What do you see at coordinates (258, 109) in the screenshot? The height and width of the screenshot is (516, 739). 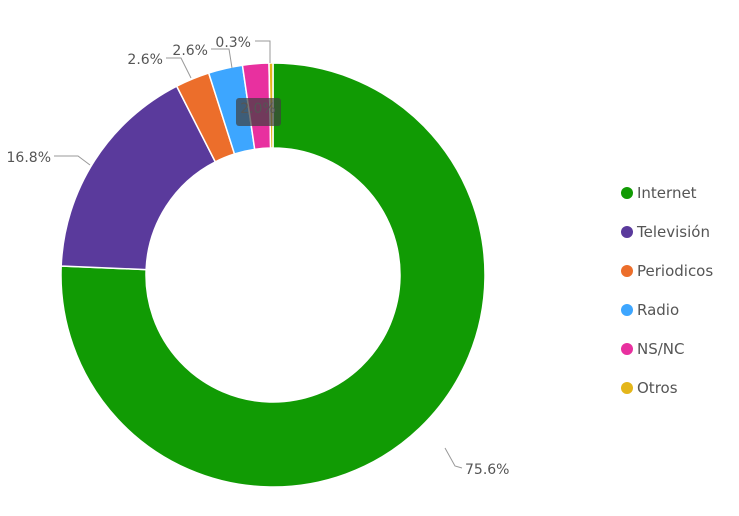 I see `label-ns-nc: 2.0%` at bounding box center [258, 109].